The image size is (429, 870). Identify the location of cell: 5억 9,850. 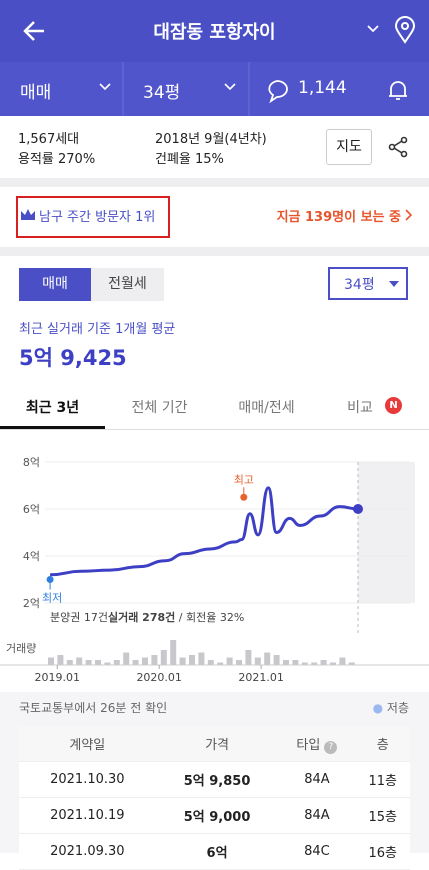
(217, 779).